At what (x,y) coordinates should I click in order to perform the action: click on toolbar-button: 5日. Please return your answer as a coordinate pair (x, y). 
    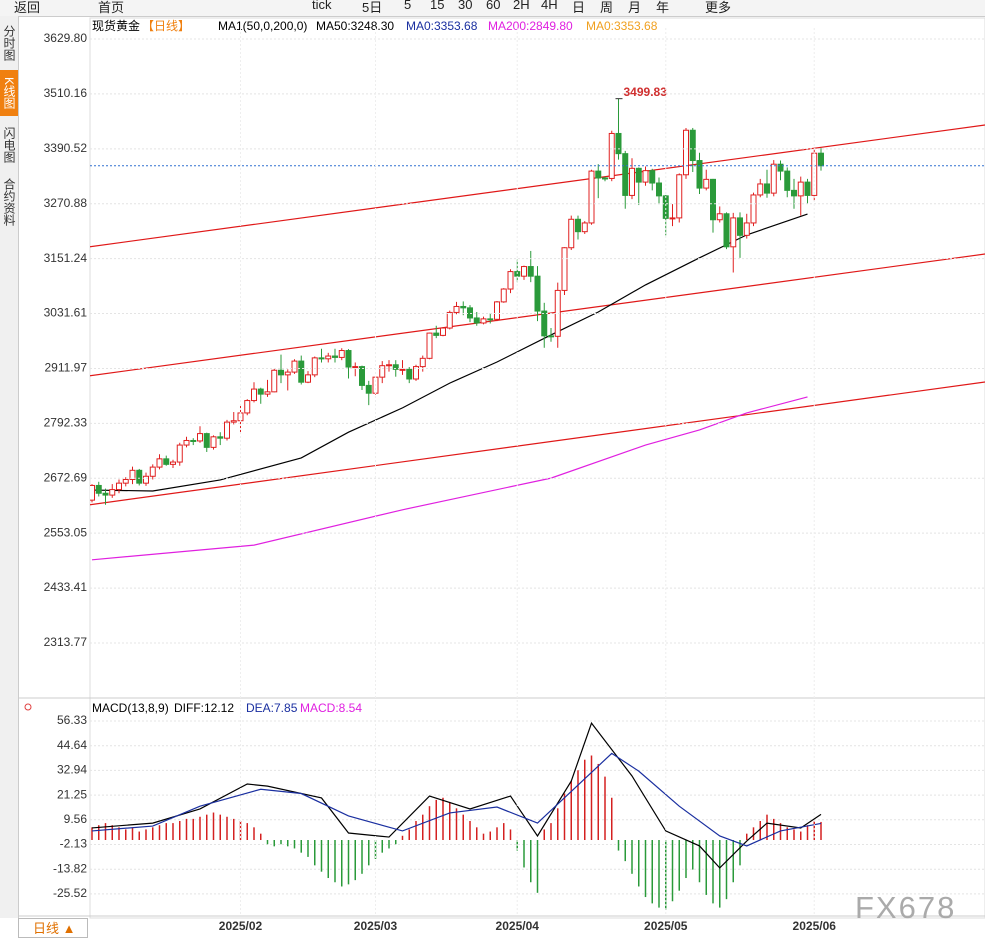
    Looking at the image, I should click on (372, 7).